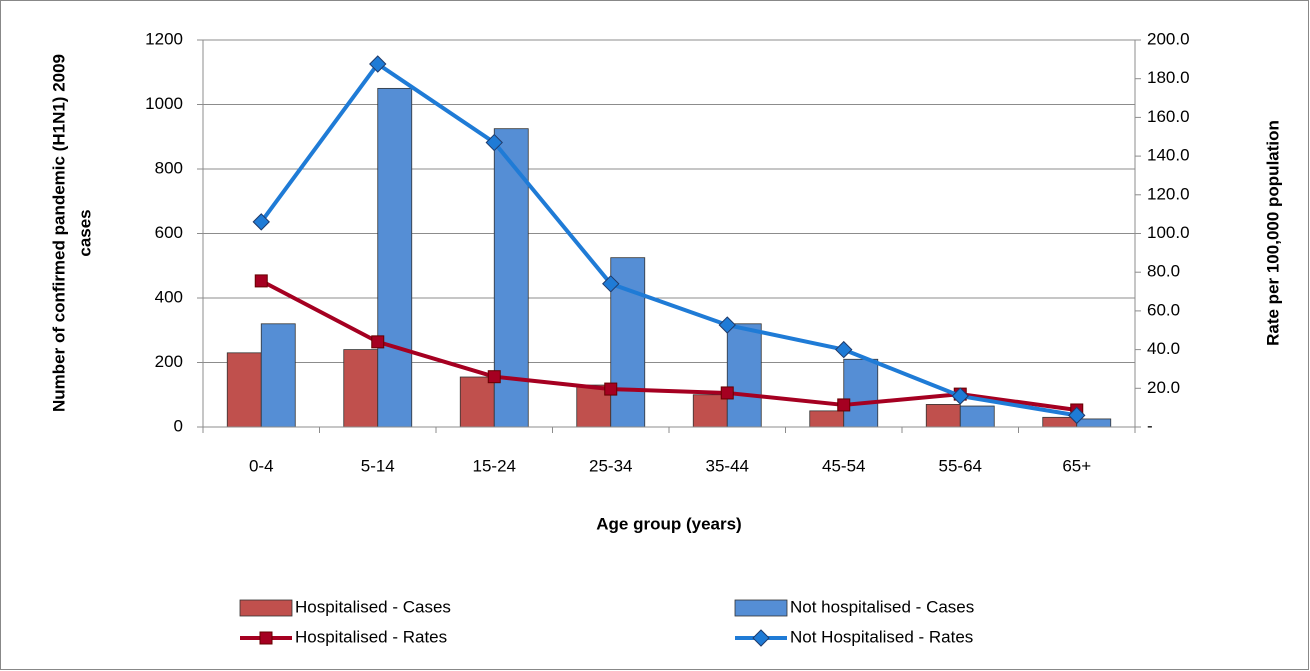 The image size is (1310, 671). Describe the element at coordinates (1150, 425) in the screenshot. I see `y2-tick-label: -` at that location.